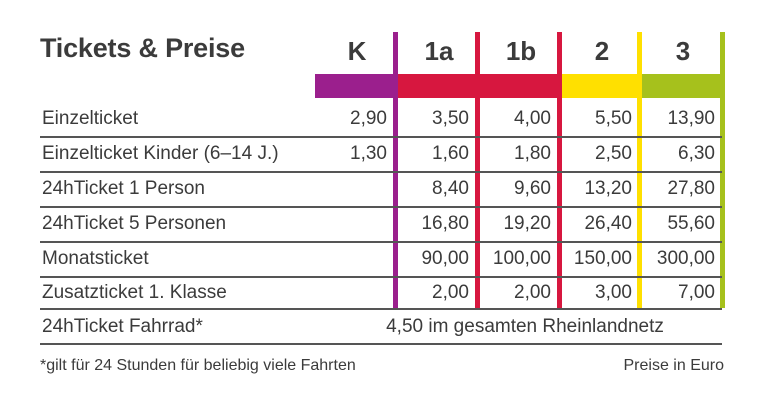 Image resolution: width=768 pixels, height=410 pixels. Describe the element at coordinates (696, 292) in the screenshot. I see `price-cell: 7,00` at that location.